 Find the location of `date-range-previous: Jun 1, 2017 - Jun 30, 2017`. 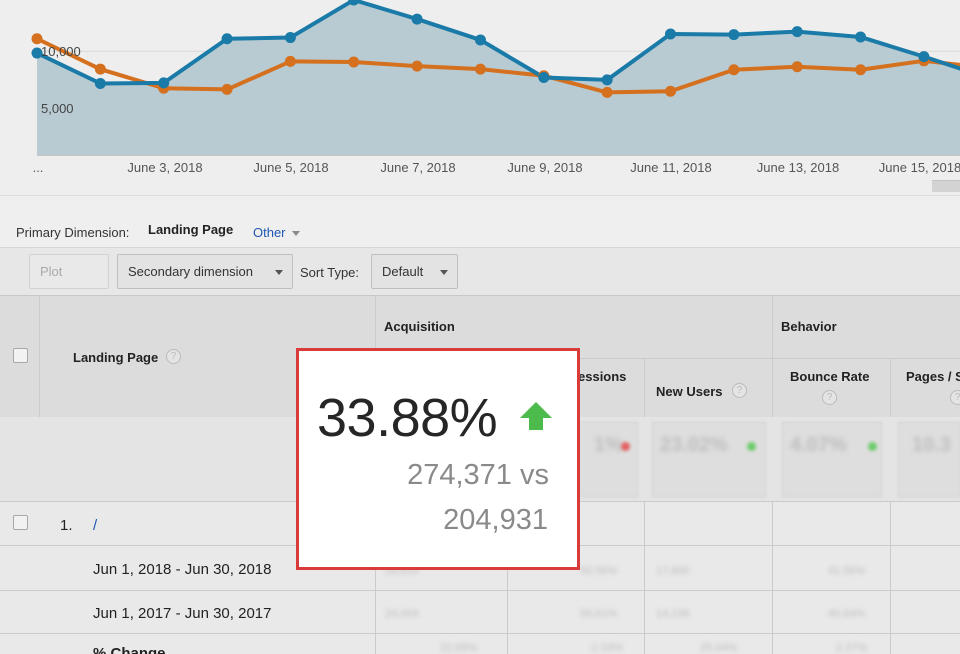

date-range-previous: Jun 1, 2017 - Jun 30, 2017 is located at coordinates (182, 613).